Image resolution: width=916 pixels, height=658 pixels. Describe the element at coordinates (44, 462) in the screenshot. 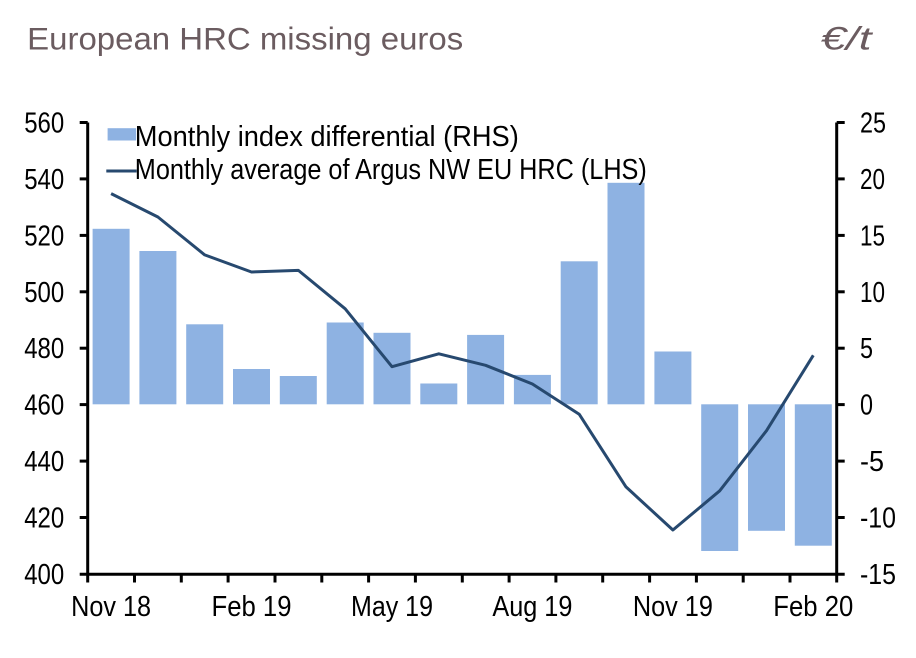

I see `svg-text: 440` at that location.